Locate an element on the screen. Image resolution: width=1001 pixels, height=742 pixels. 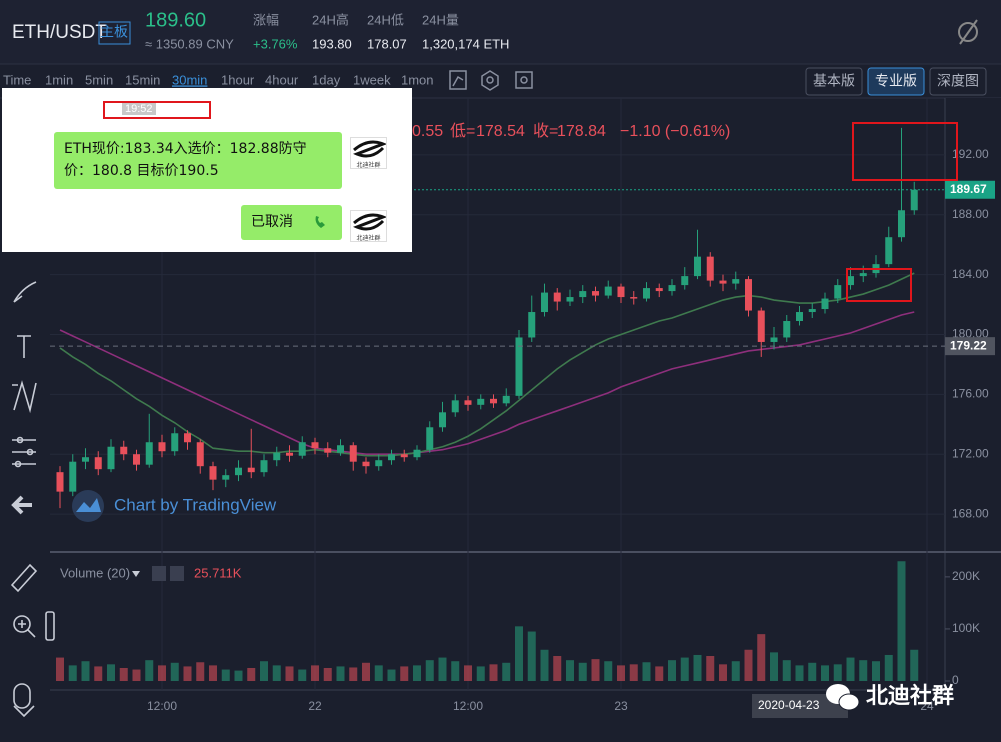
interval: 30min is located at coordinates (189, 79).